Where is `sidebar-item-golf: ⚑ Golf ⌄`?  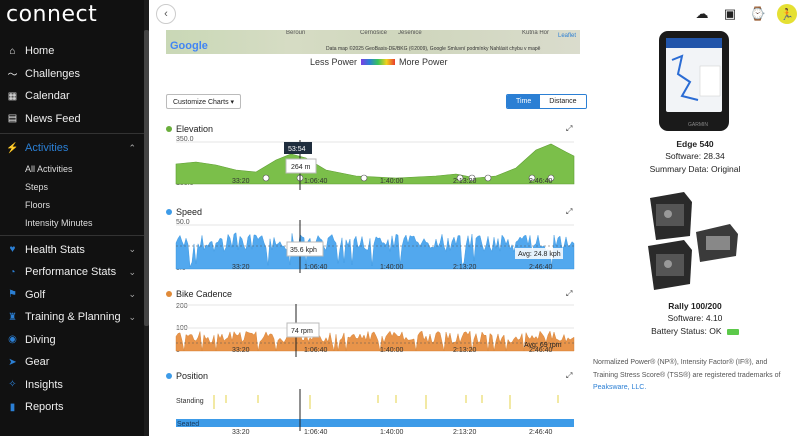 sidebar-item-golf: ⚑ Golf ⌄ is located at coordinates (72, 295).